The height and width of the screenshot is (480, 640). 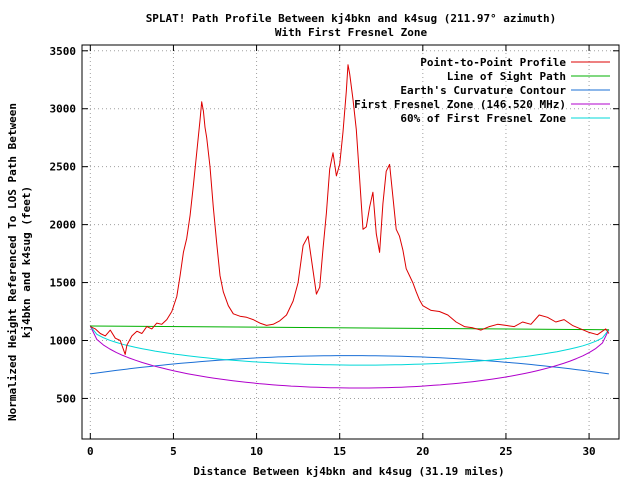 What do you see at coordinates (483, 90) in the screenshot?
I see `legend-label-earth: Earth's Curvature Contour` at bounding box center [483, 90].